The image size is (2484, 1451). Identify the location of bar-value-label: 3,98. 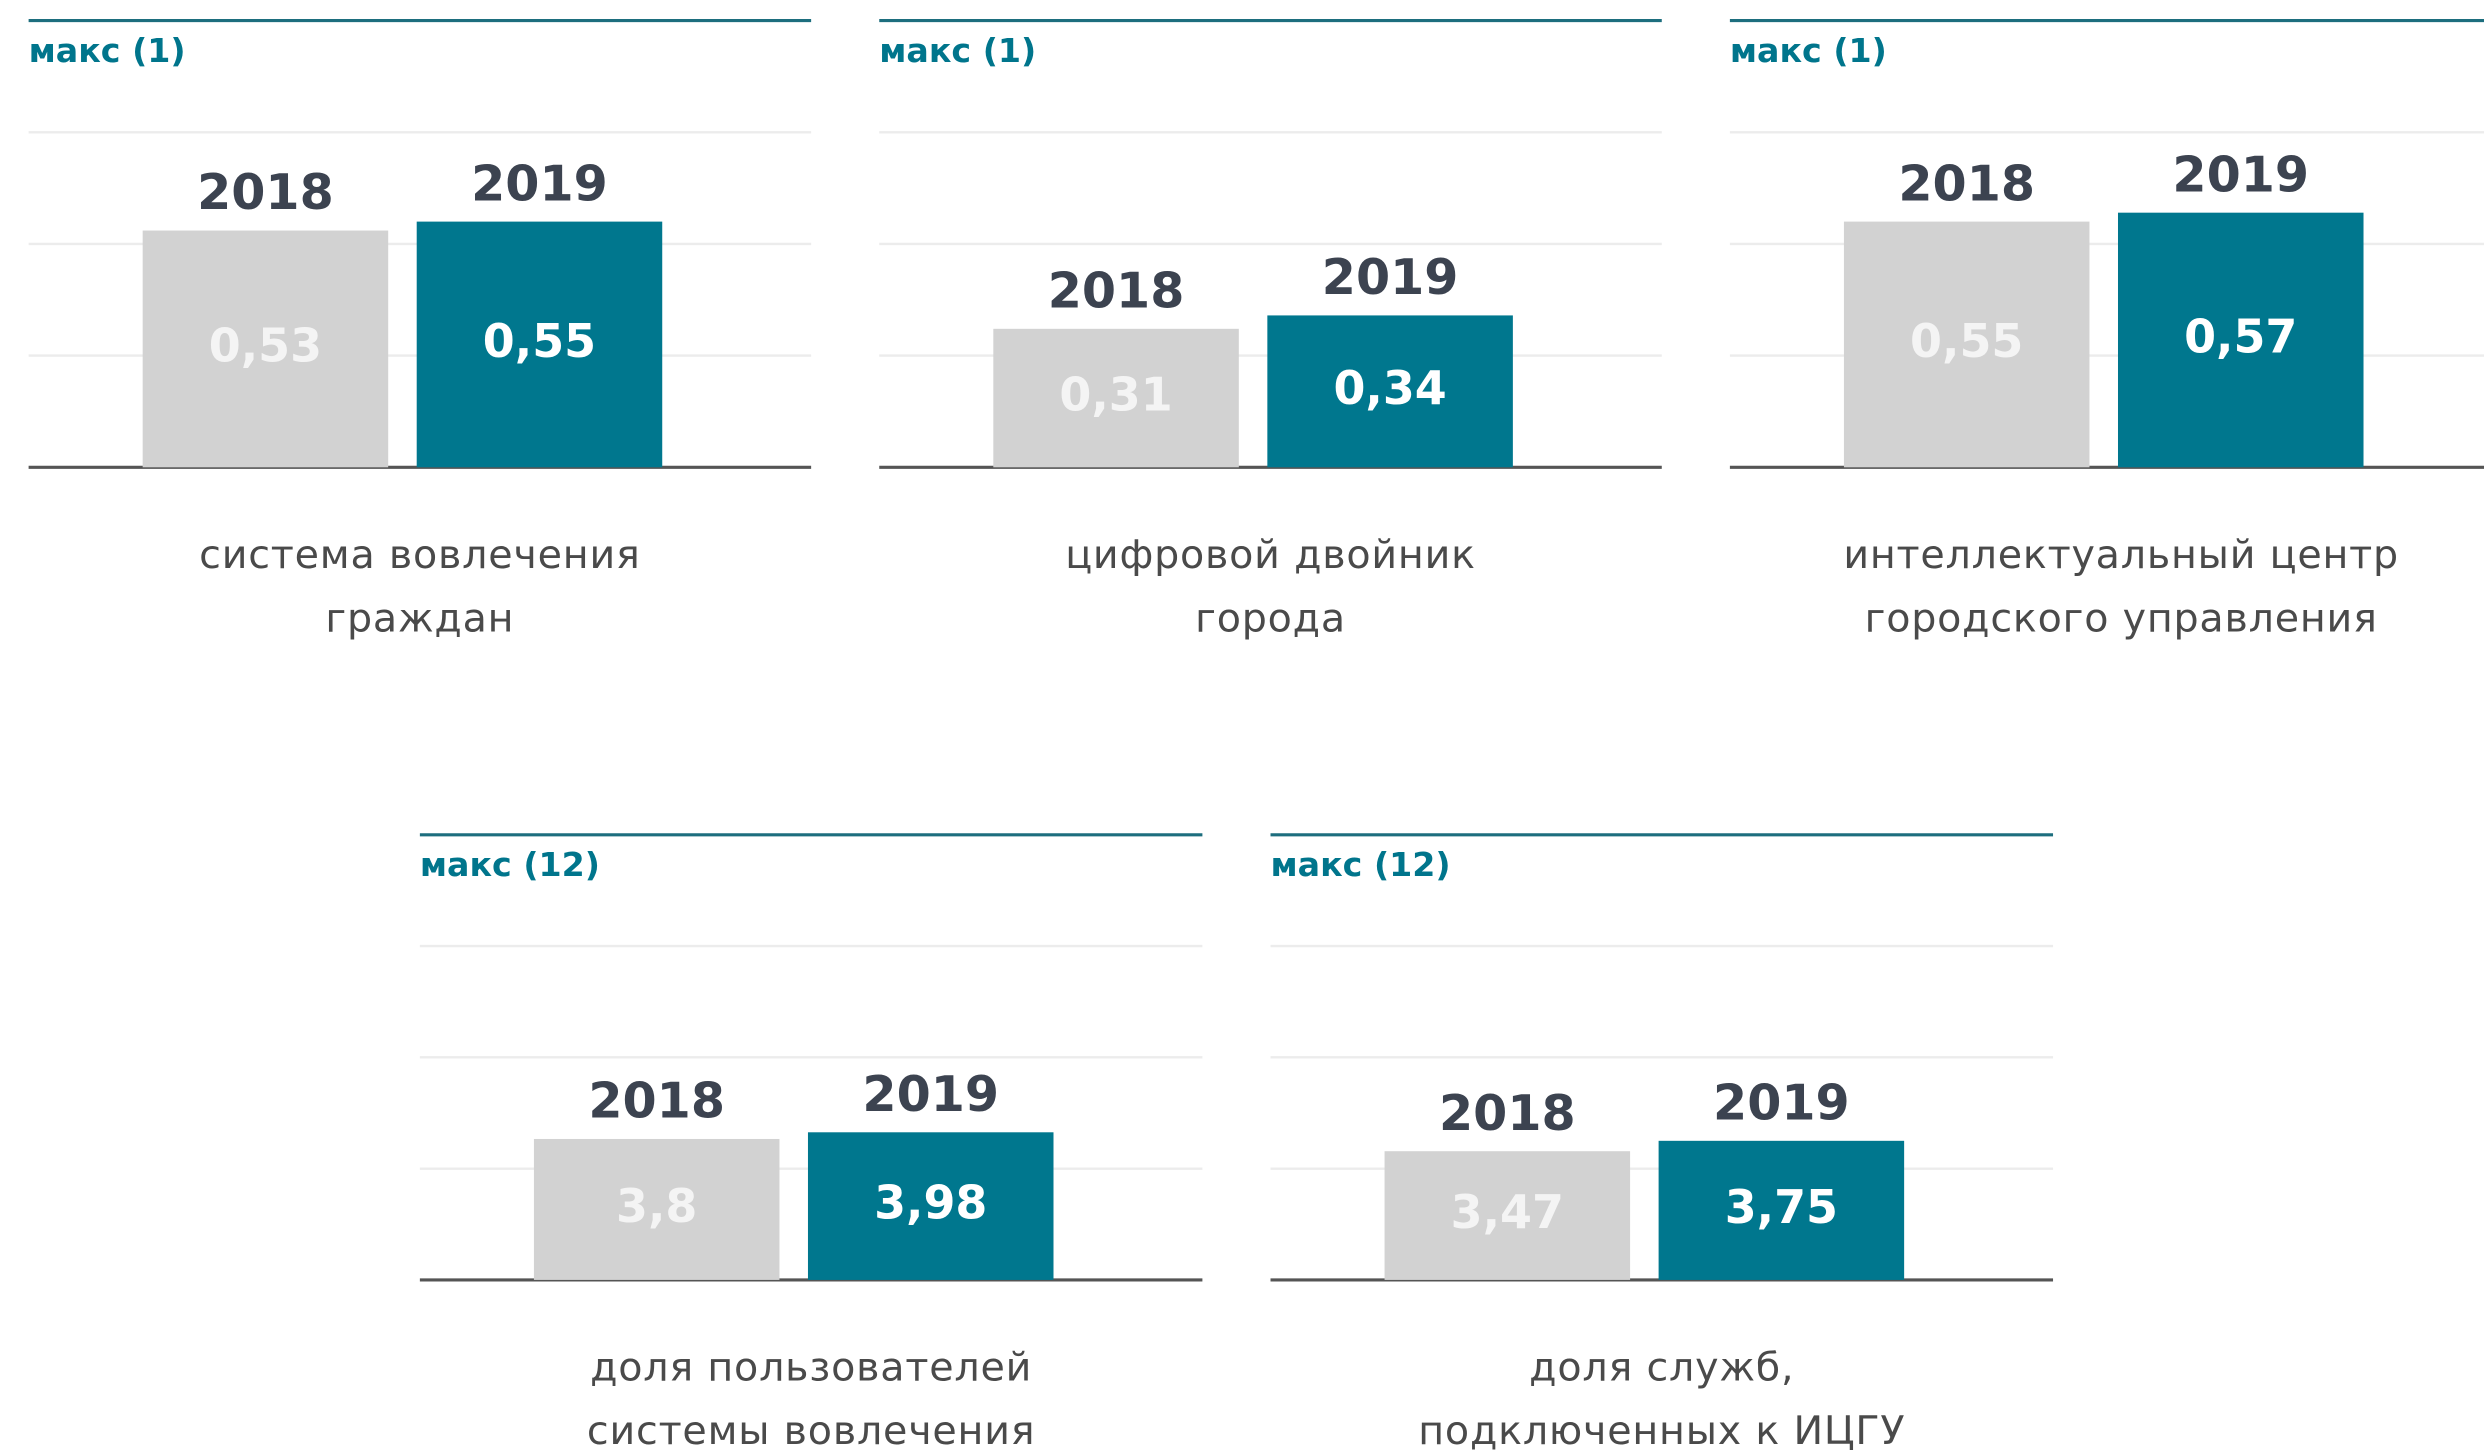
(930, 1203).